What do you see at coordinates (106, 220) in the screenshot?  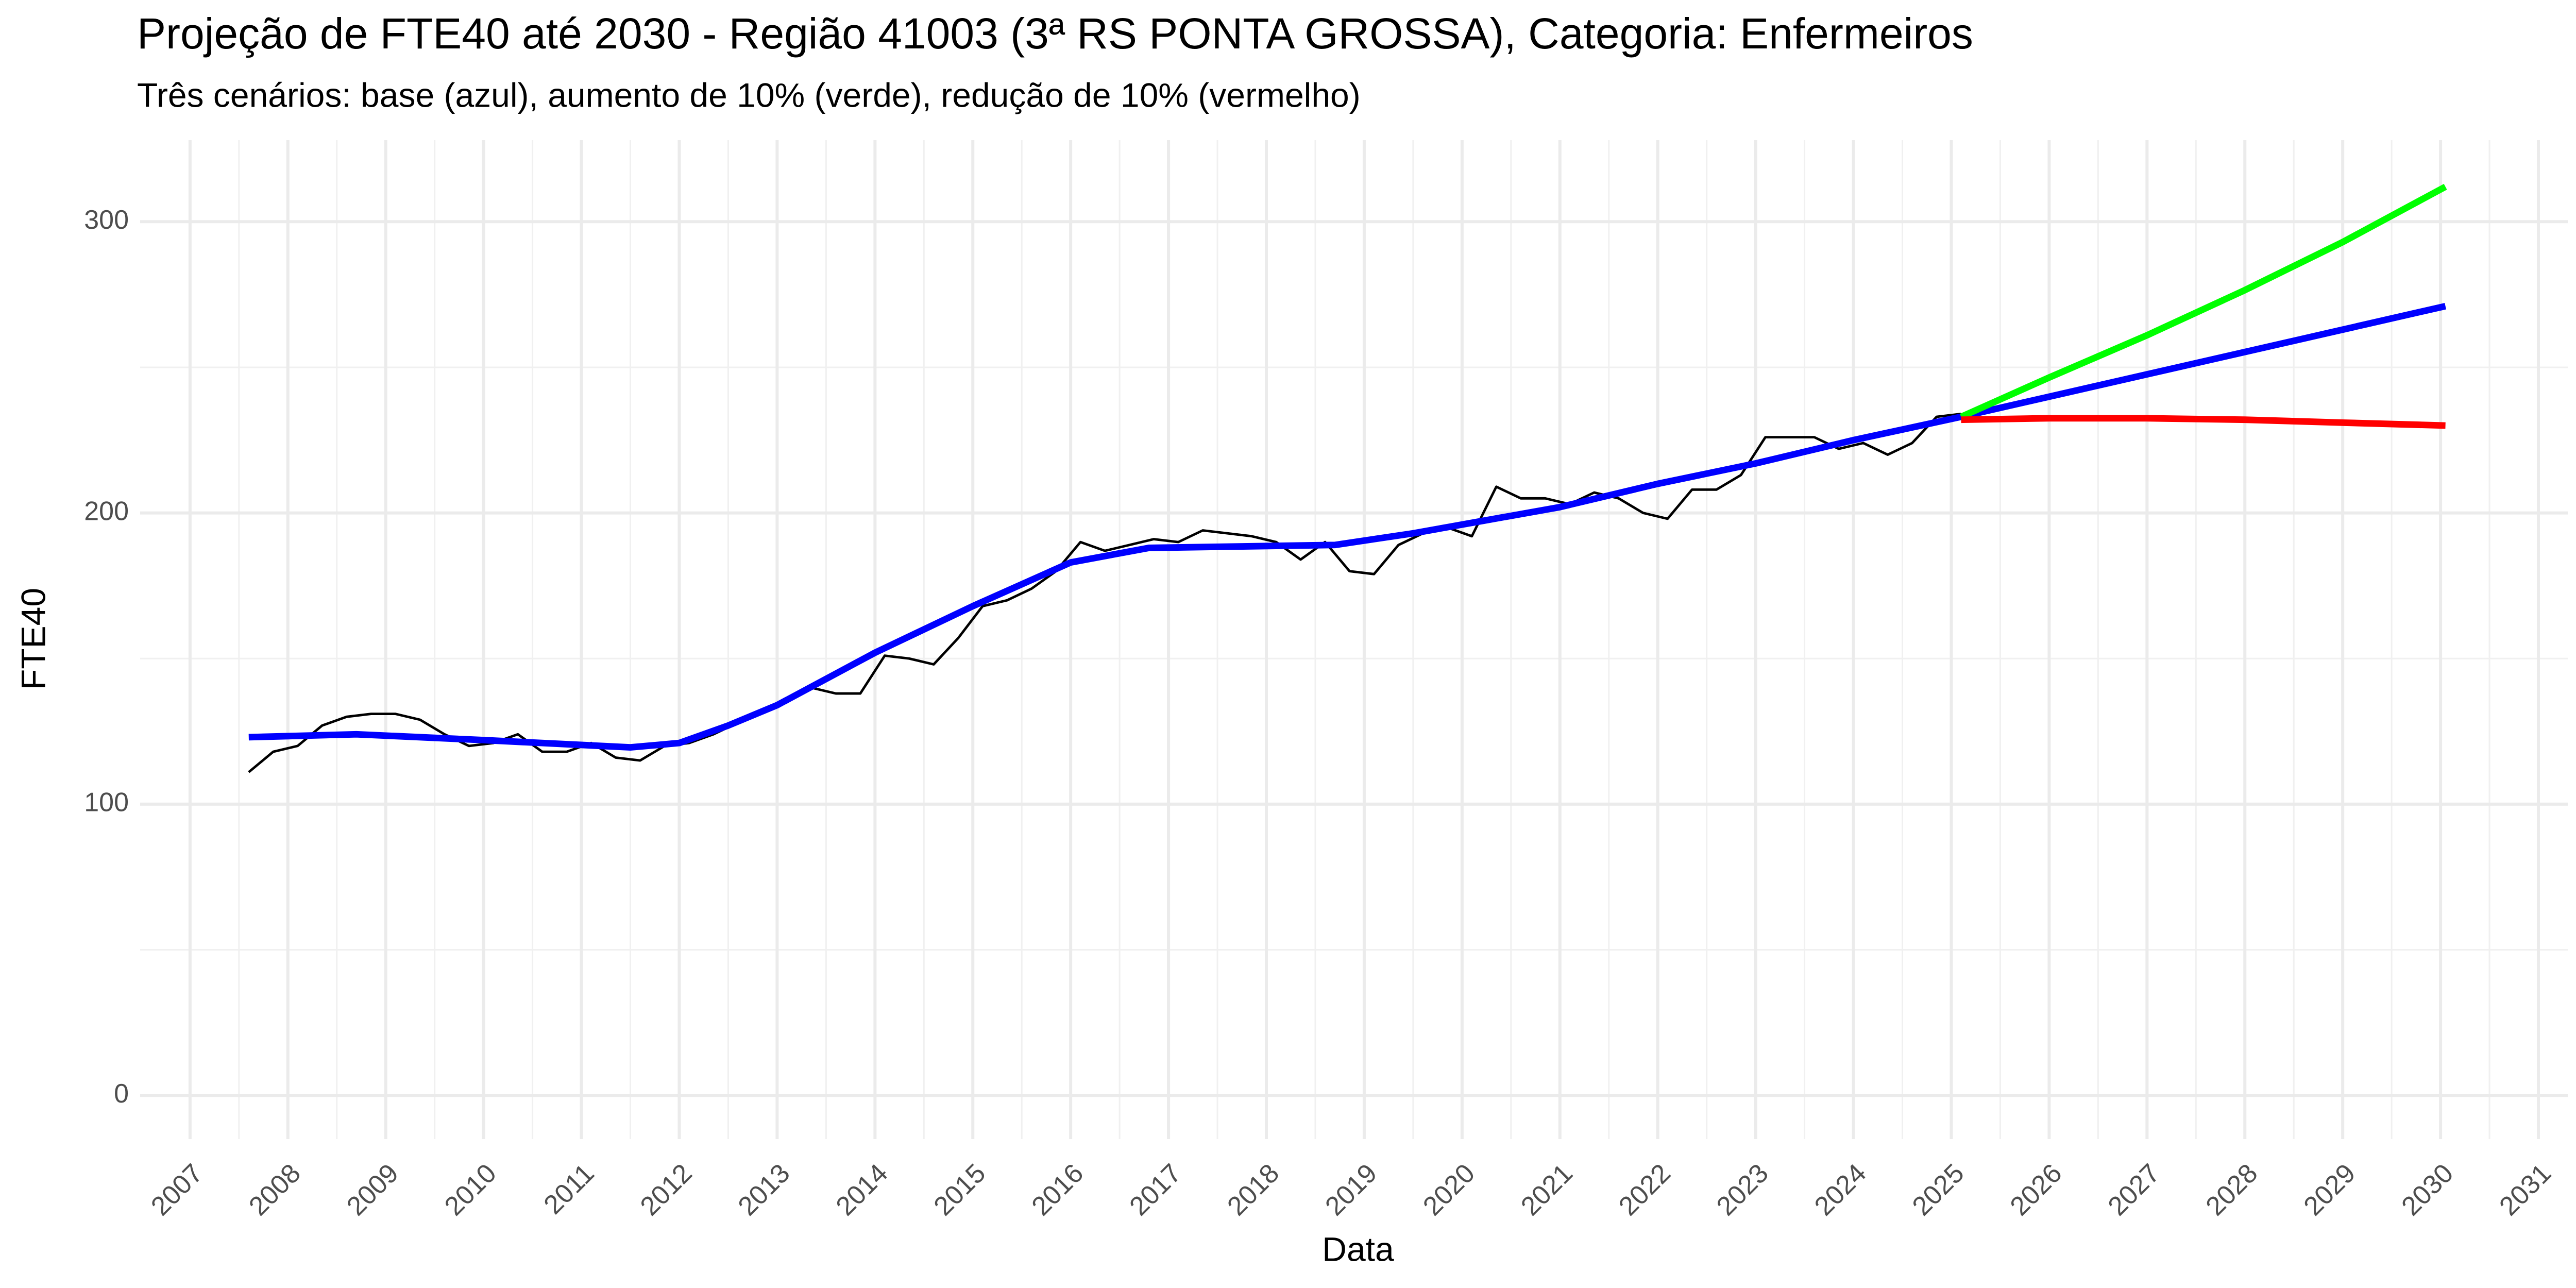 I see `y-tick-label: 300` at bounding box center [106, 220].